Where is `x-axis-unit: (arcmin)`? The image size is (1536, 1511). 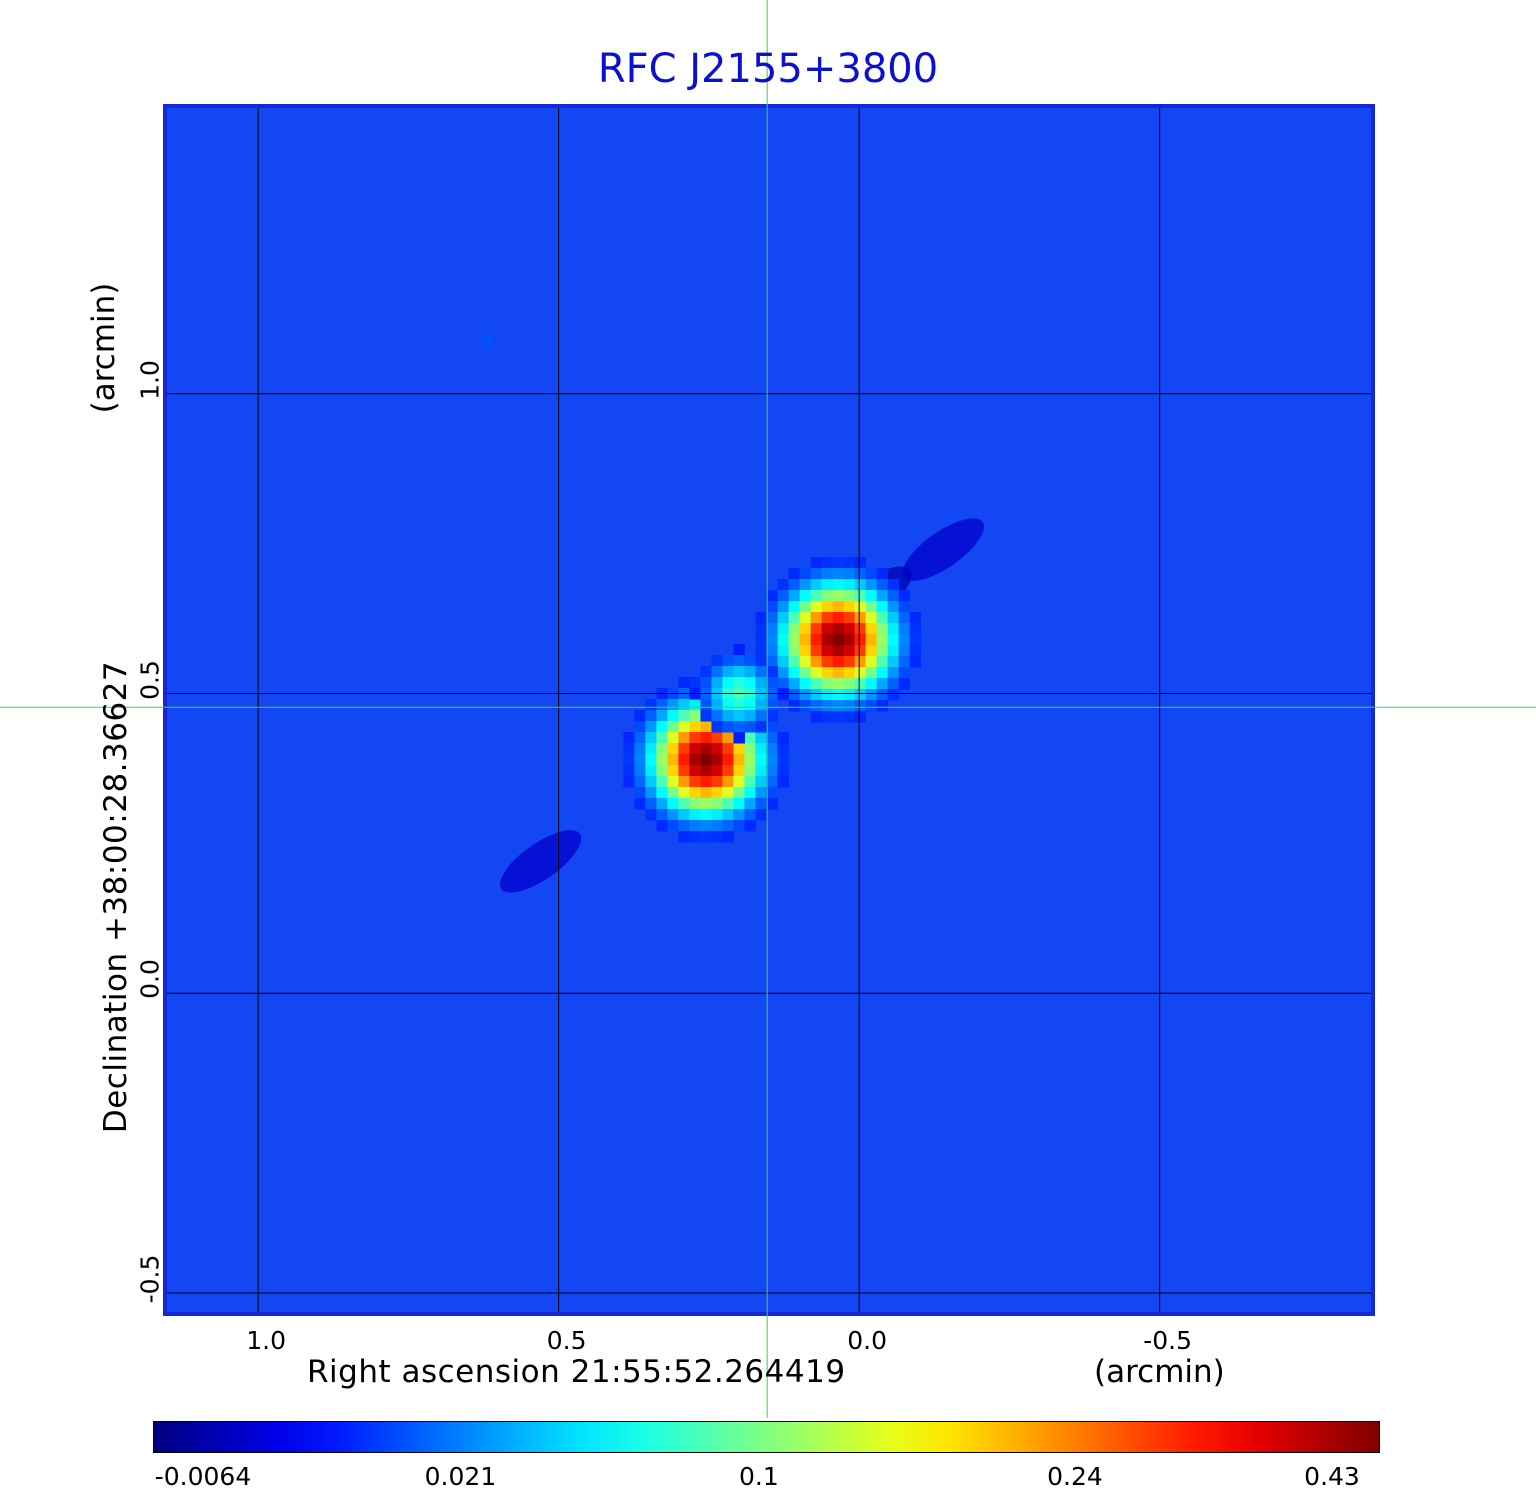
x-axis-unit: (arcmin) is located at coordinates (1159, 1372).